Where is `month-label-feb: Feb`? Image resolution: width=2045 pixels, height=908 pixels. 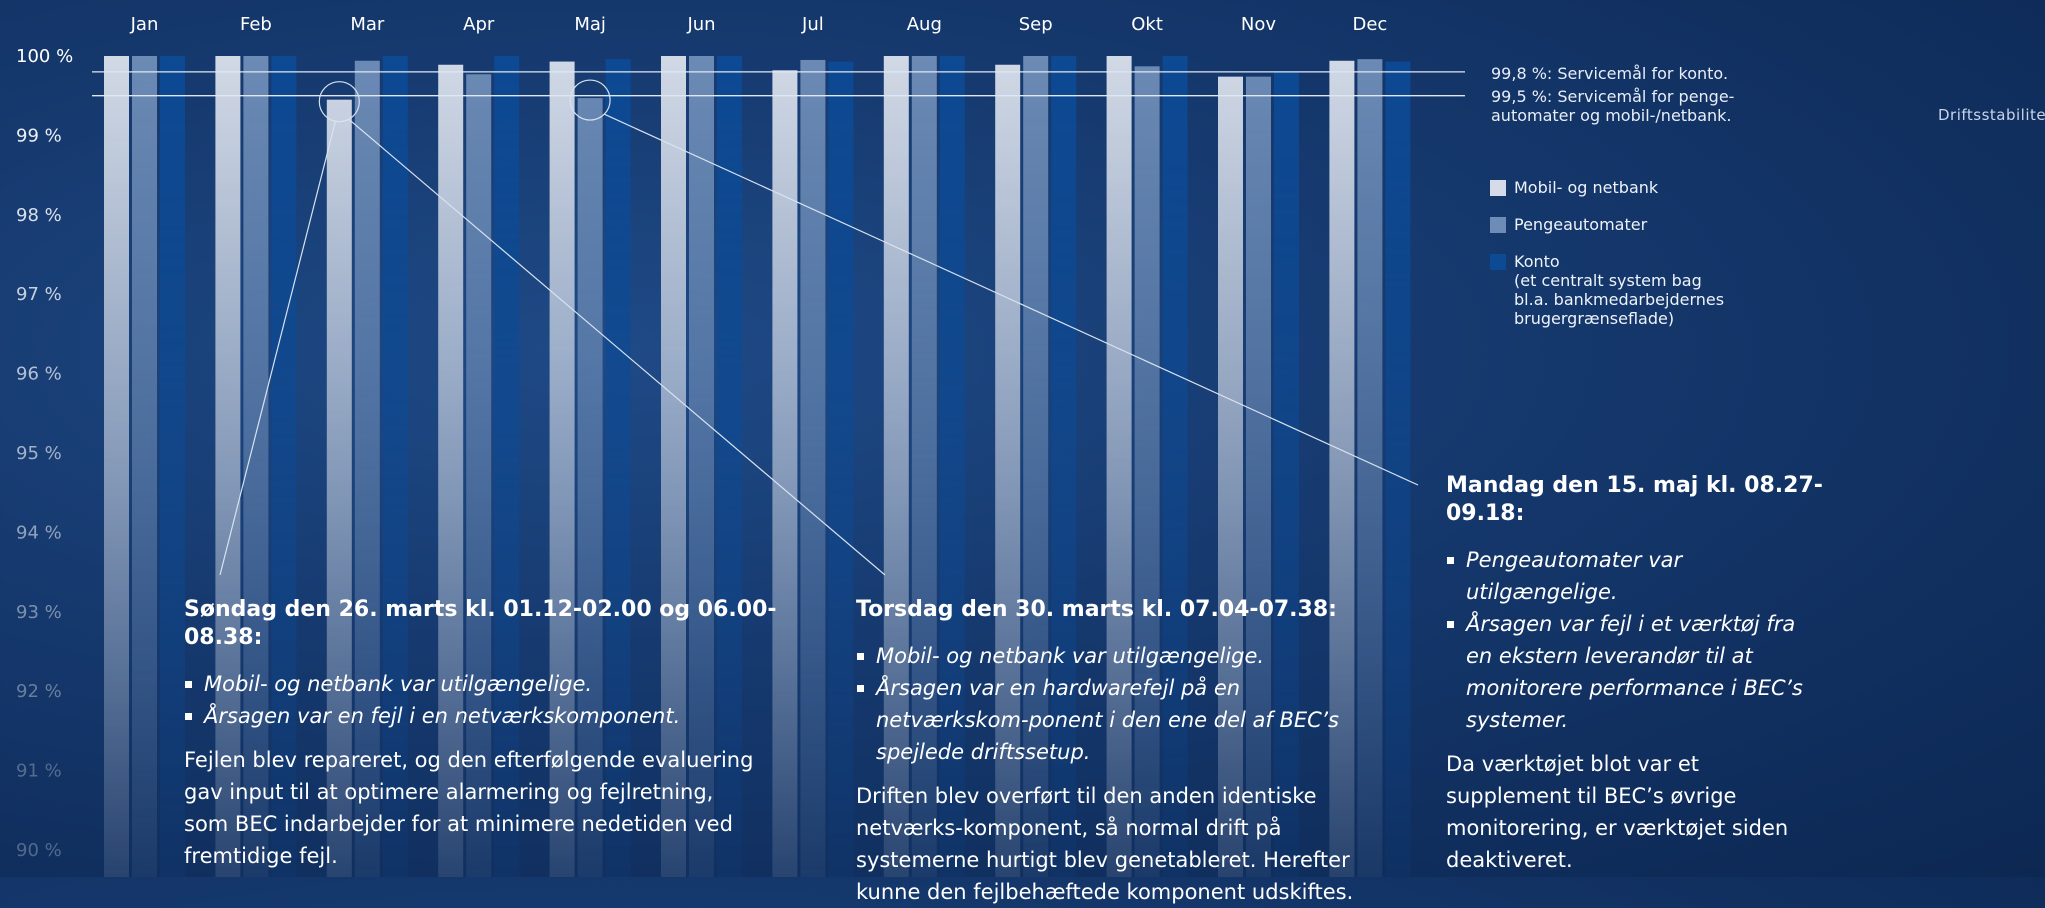
month-label-feb: Feb is located at coordinates (256, 24).